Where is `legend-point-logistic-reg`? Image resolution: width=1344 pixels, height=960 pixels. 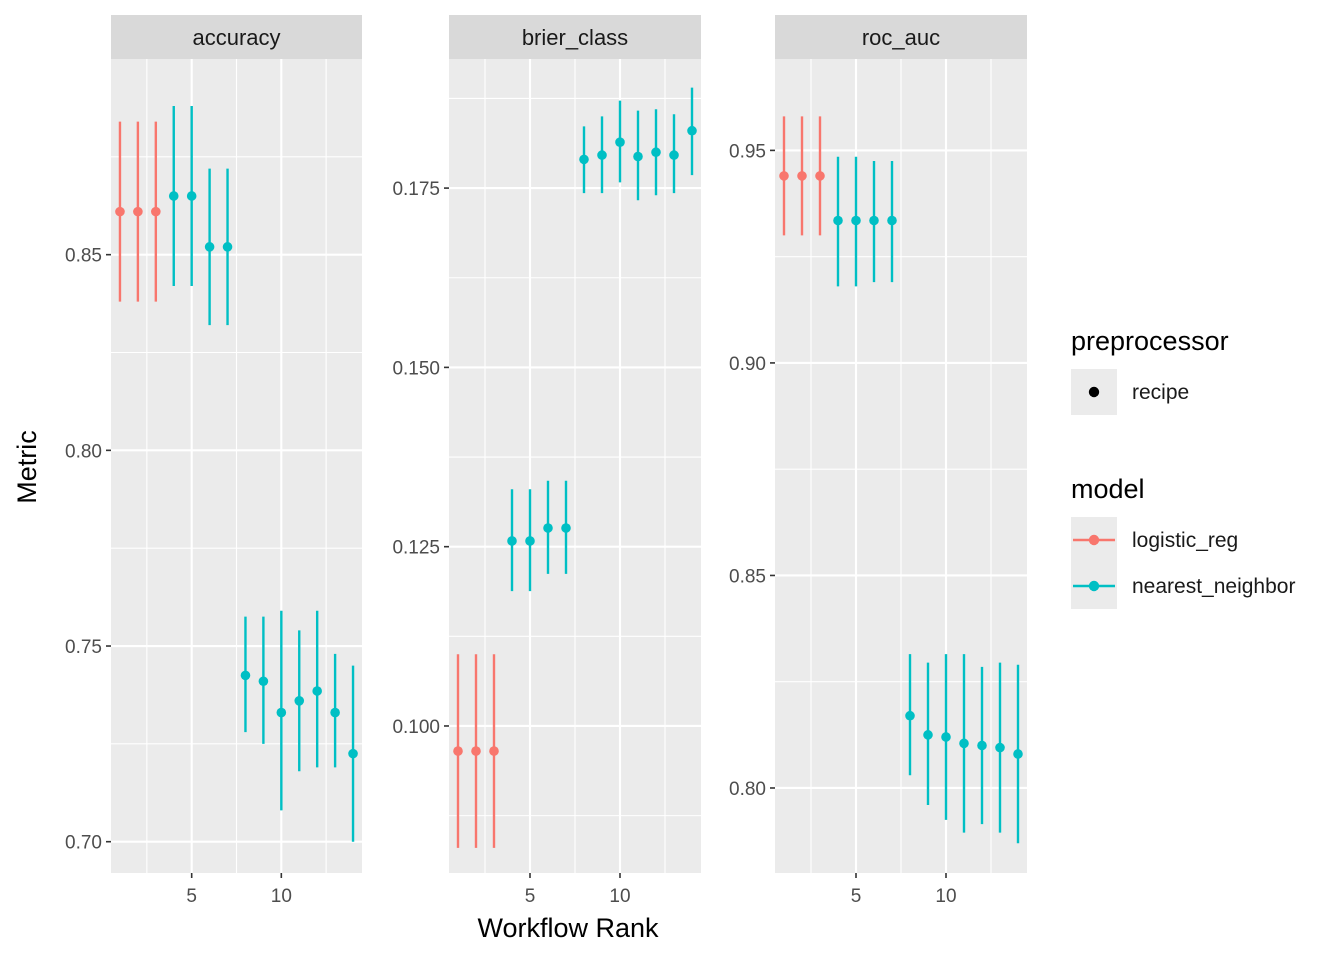 legend-point-logistic-reg is located at coordinates (1094, 540).